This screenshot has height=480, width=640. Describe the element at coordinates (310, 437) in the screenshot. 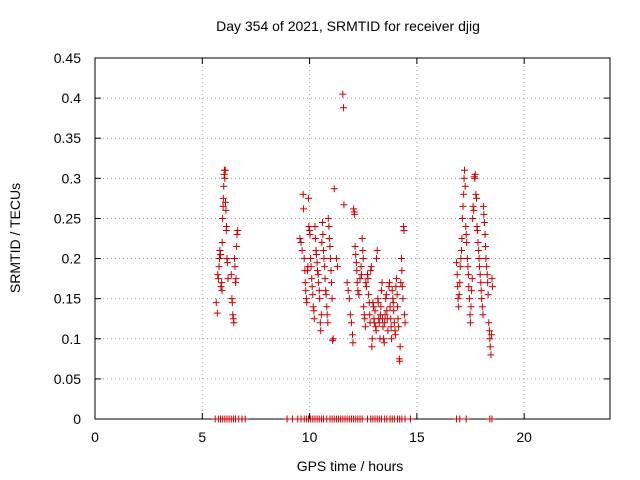

I see `x-tick-label: 10` at that location.